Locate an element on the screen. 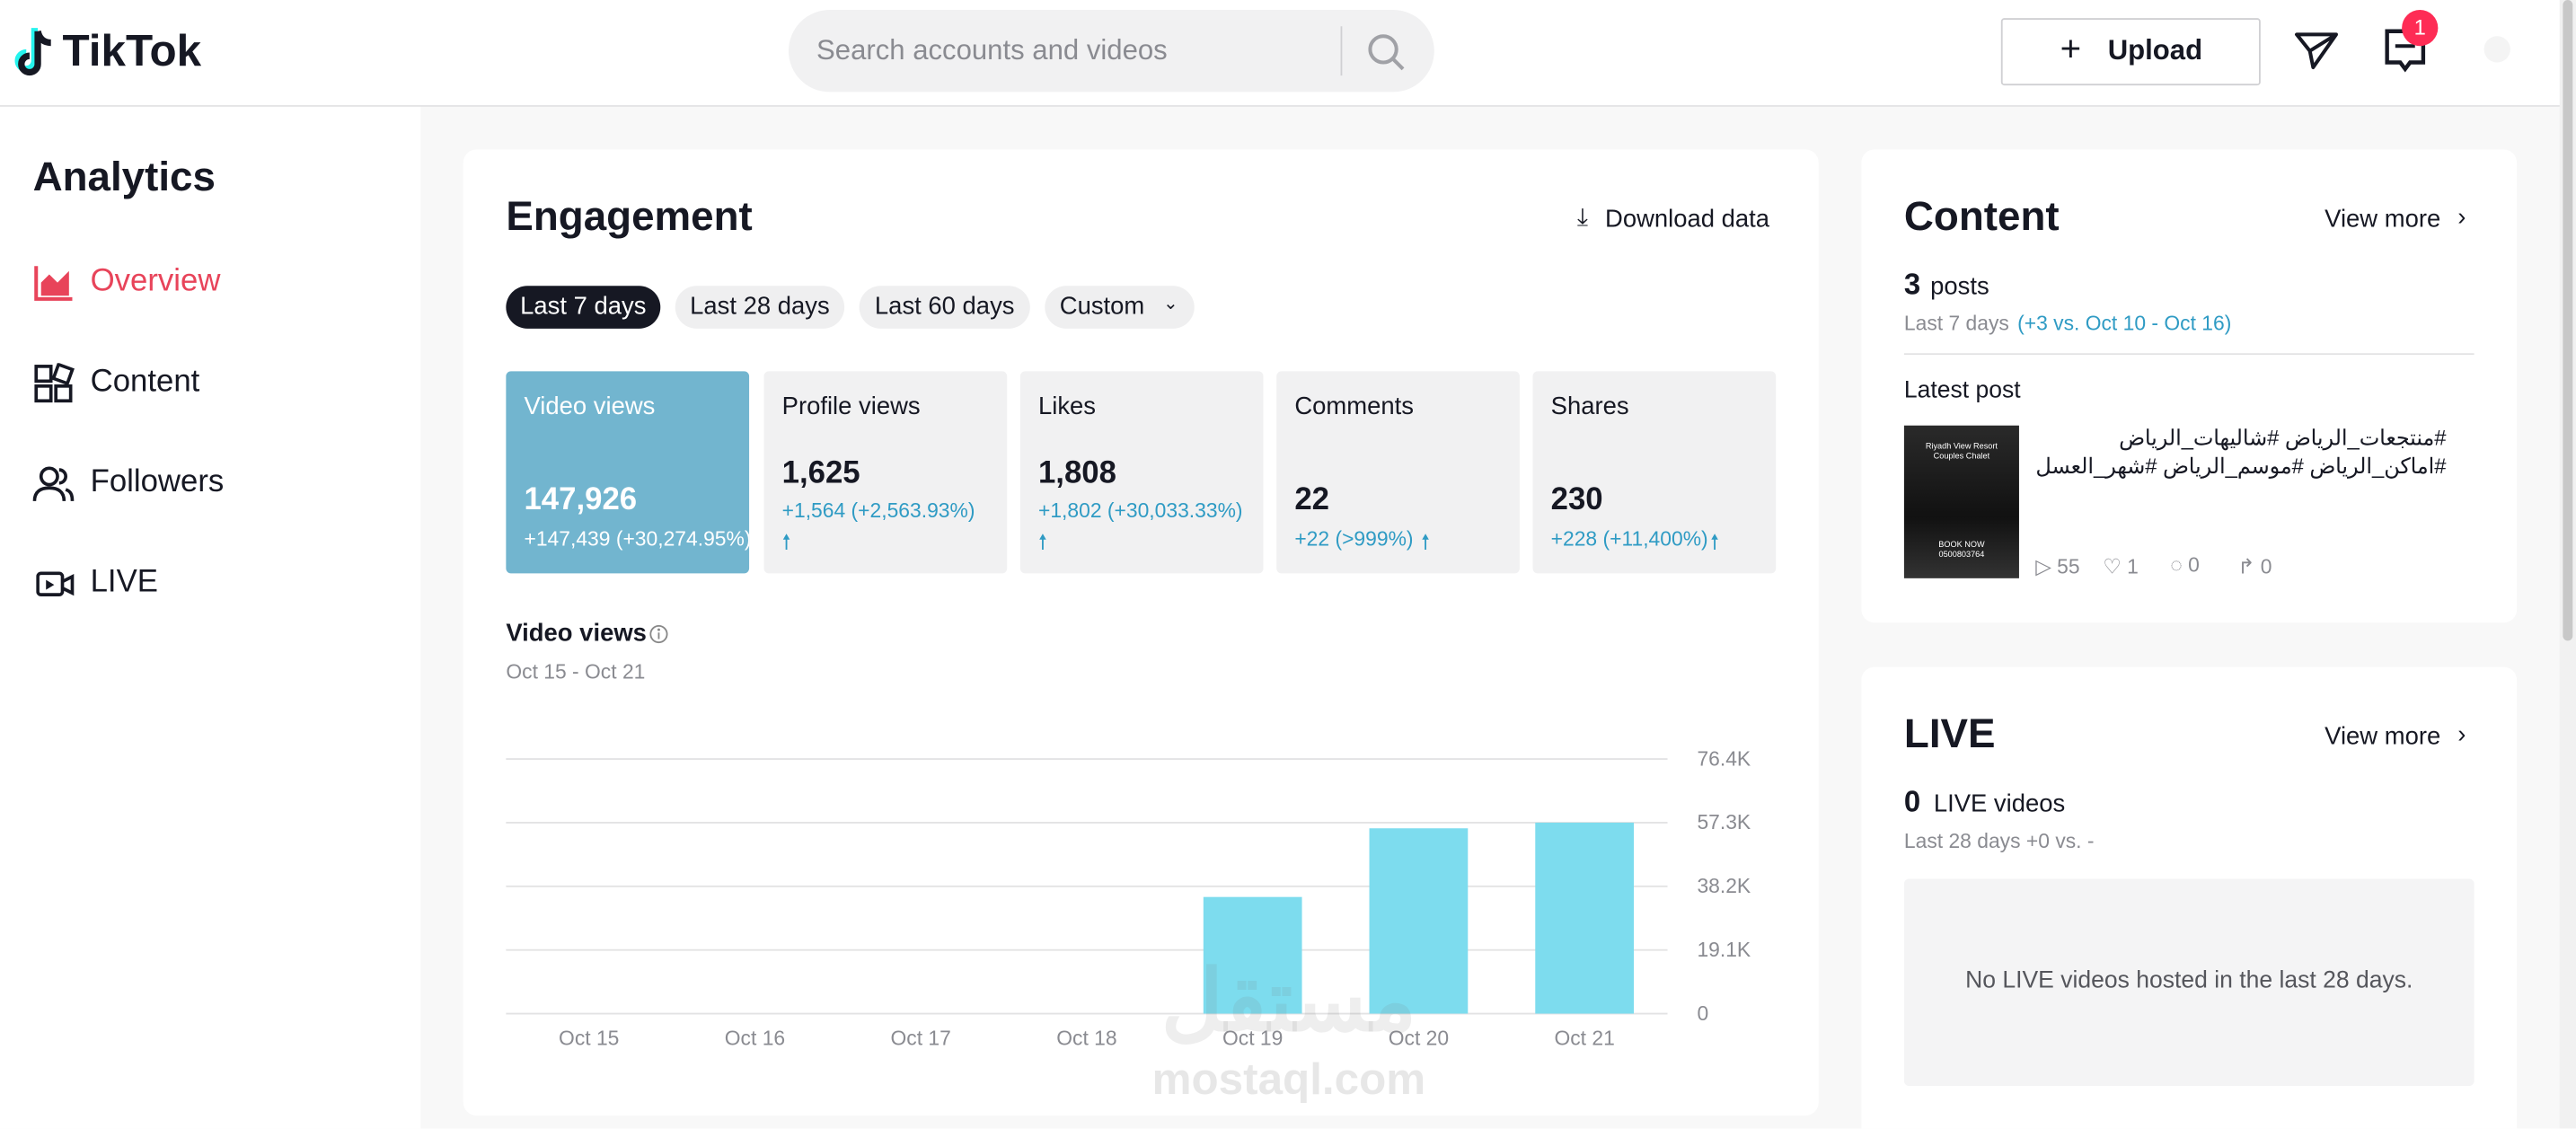 This screenshot has height=1129, width=2576. logo-icon is located at coordinates (32, 52).